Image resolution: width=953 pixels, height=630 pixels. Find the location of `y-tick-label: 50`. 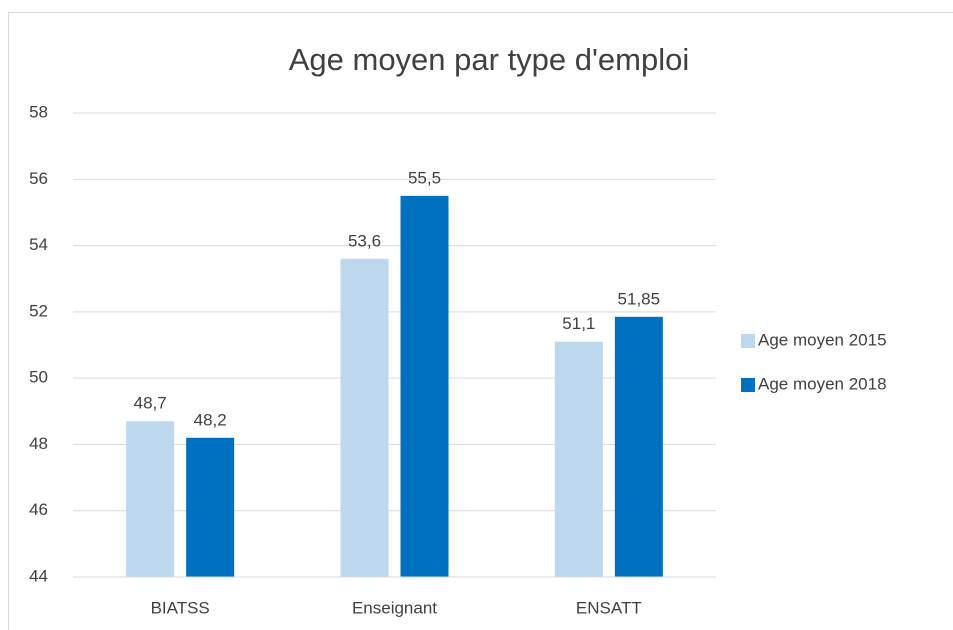

y-tick-label: 50 is located at coordinates (38, 377).